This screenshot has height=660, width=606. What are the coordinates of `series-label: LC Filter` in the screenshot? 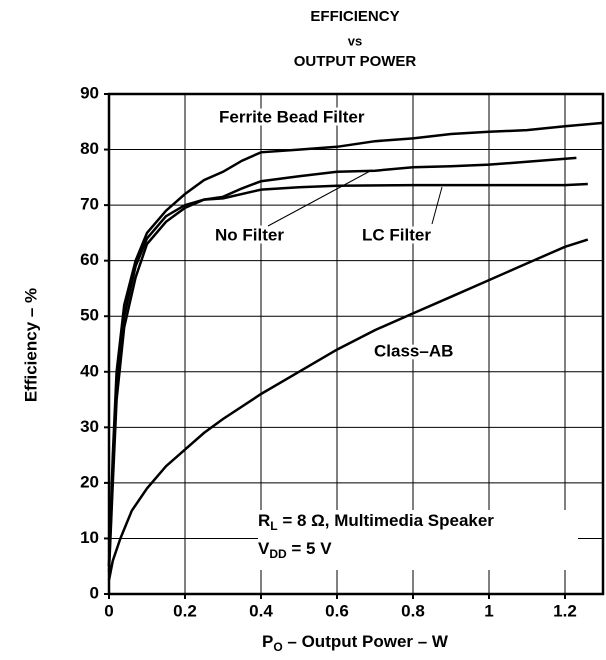 It's located at (396, 234).